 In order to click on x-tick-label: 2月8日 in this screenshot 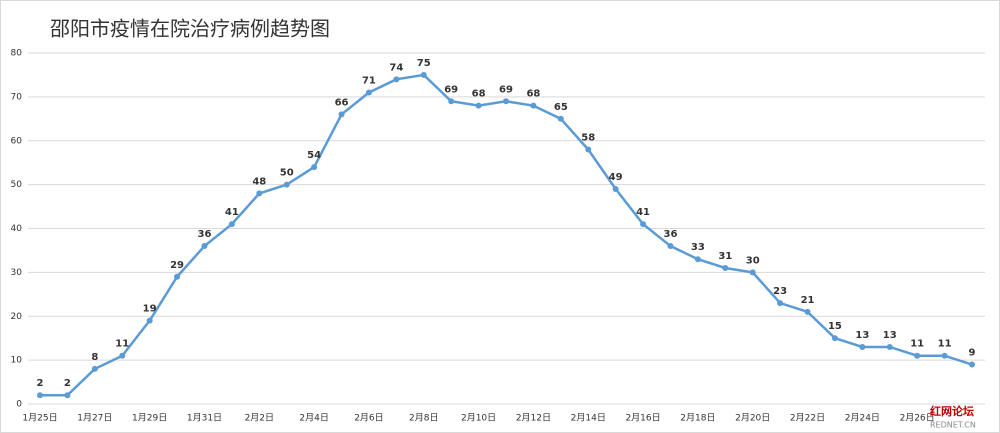, I will do `click(423, 418)`.